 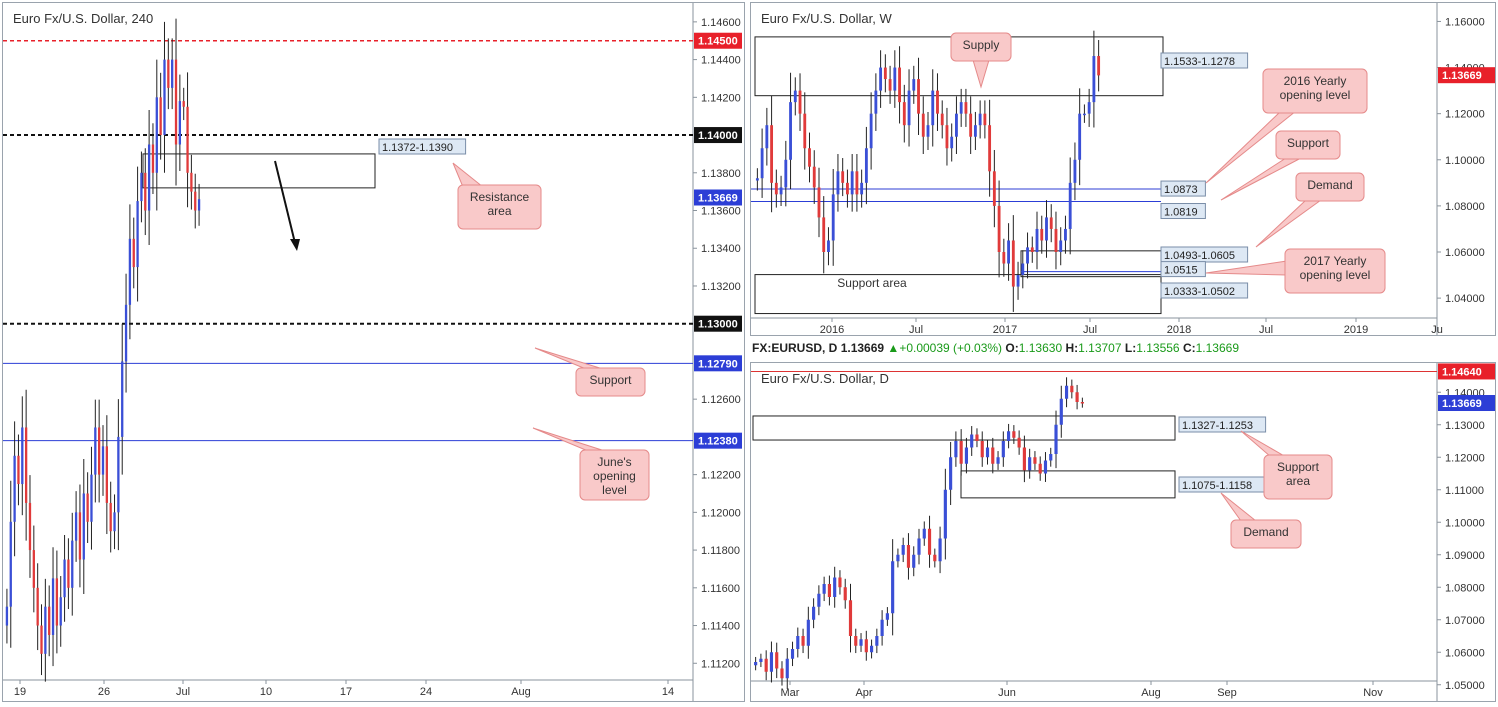 I want to click on daily-low: 1.13556, so click(x=1158, y=348).